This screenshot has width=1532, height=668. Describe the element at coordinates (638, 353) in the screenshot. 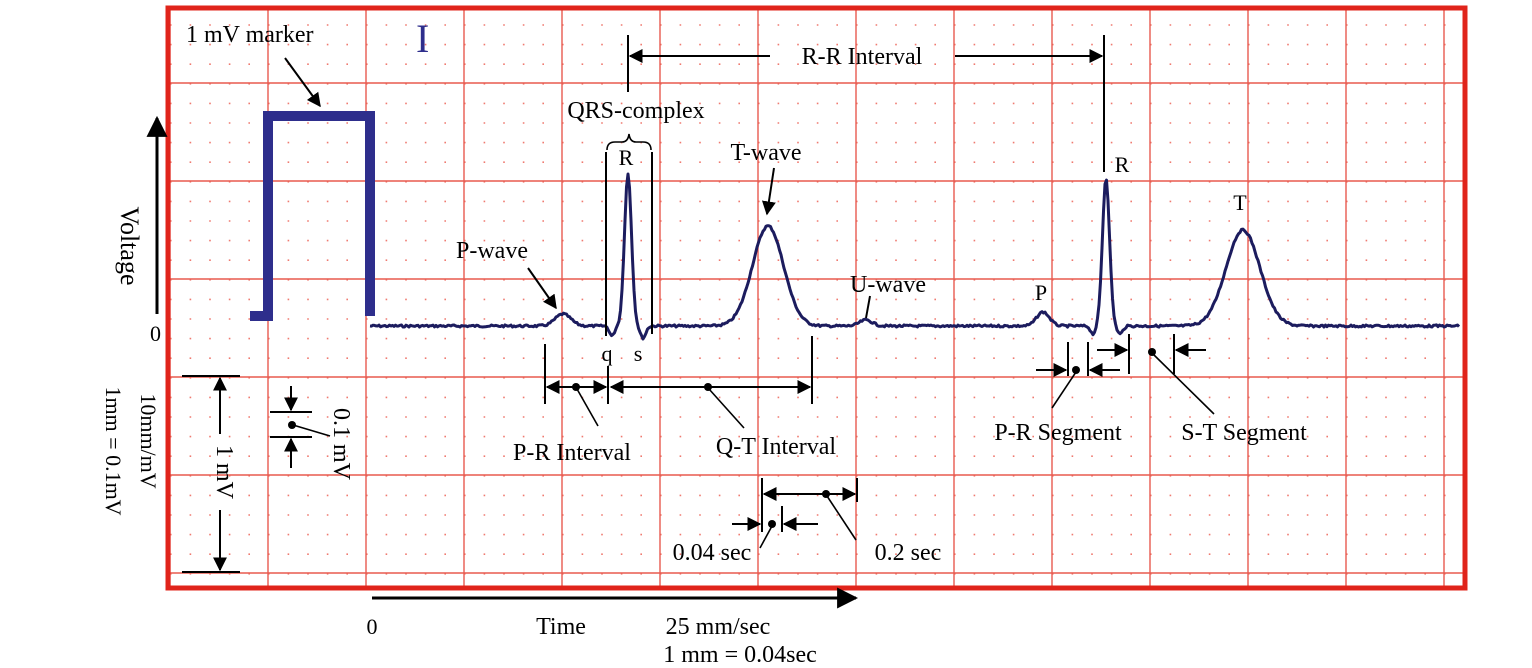

I see `s-label: s` at that location.